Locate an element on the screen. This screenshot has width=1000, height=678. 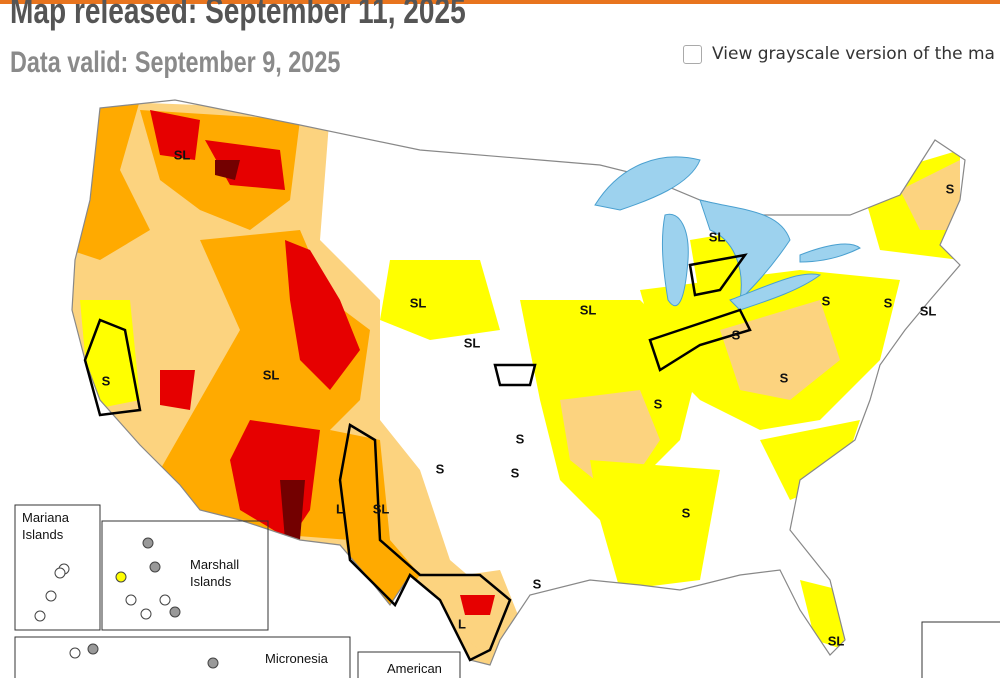
toggle-label: View grayscale version of the ma is located at coordinates (853, 54).